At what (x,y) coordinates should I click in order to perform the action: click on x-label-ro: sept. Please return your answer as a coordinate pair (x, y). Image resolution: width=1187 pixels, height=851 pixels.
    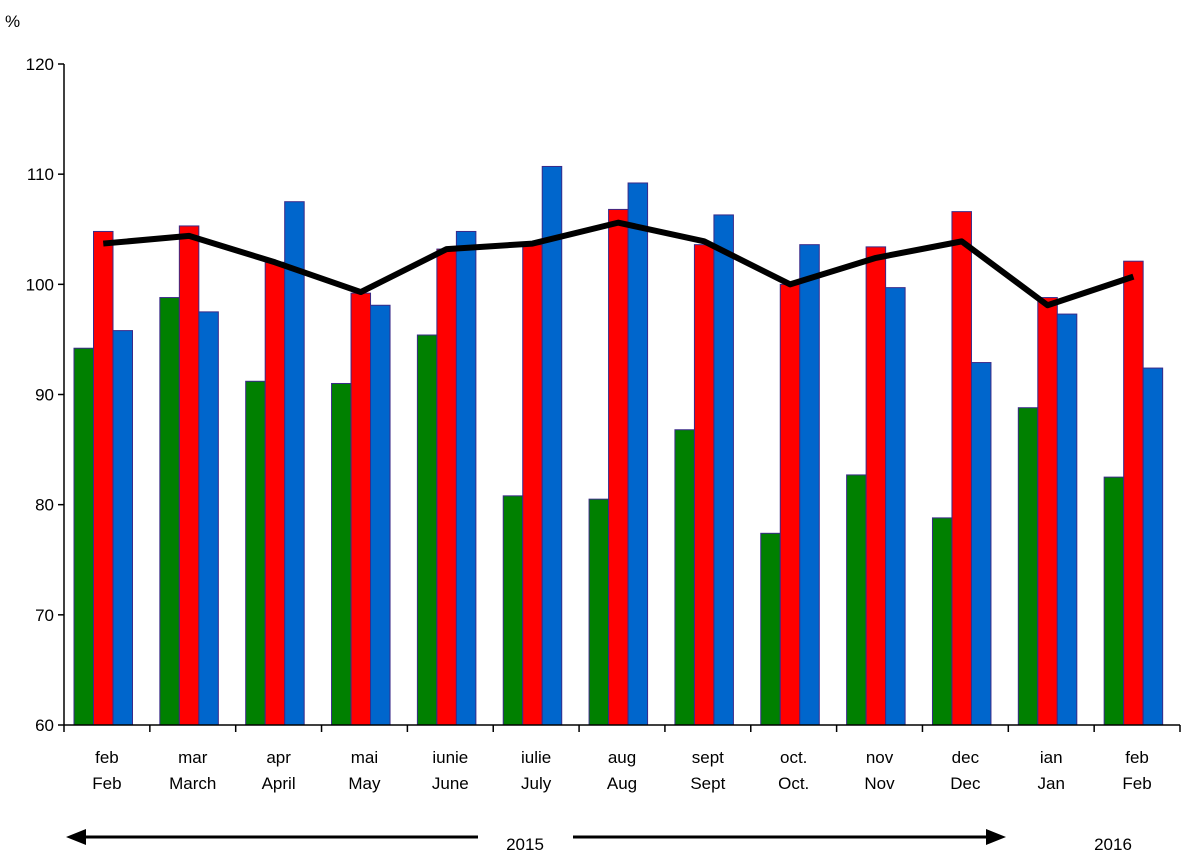
    Looking at the image, I should click on (708, 757).